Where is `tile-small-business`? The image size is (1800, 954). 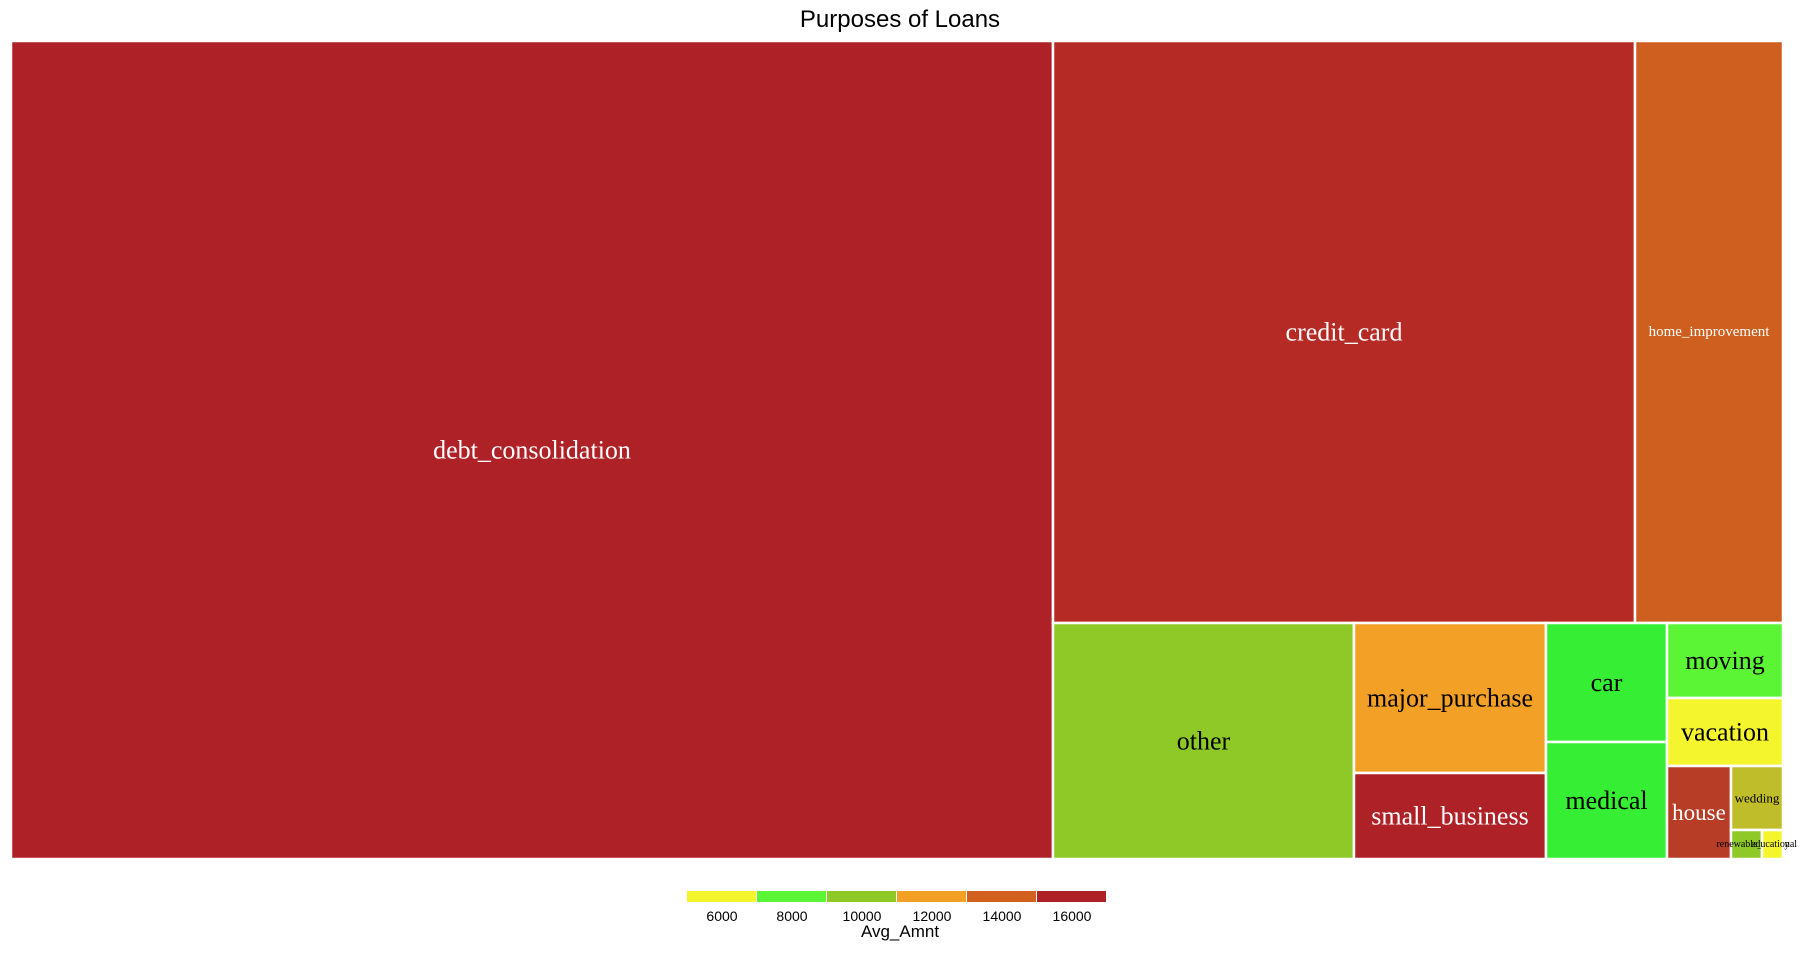 tile-small-business is located at coordinates (1450, 816).